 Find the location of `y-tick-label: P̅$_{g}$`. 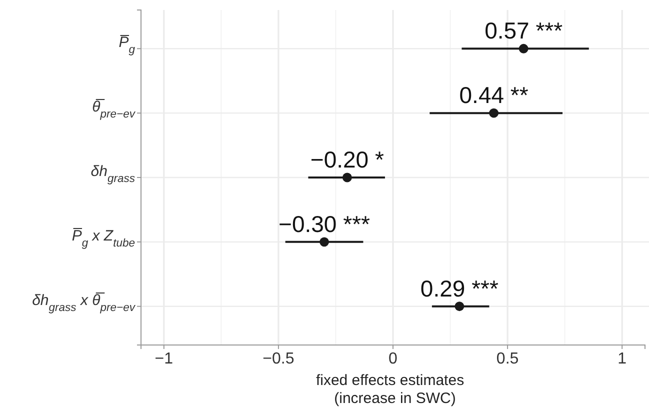

y-tick-label: P̅$_{g}$ is located at coordinates (127, 45).